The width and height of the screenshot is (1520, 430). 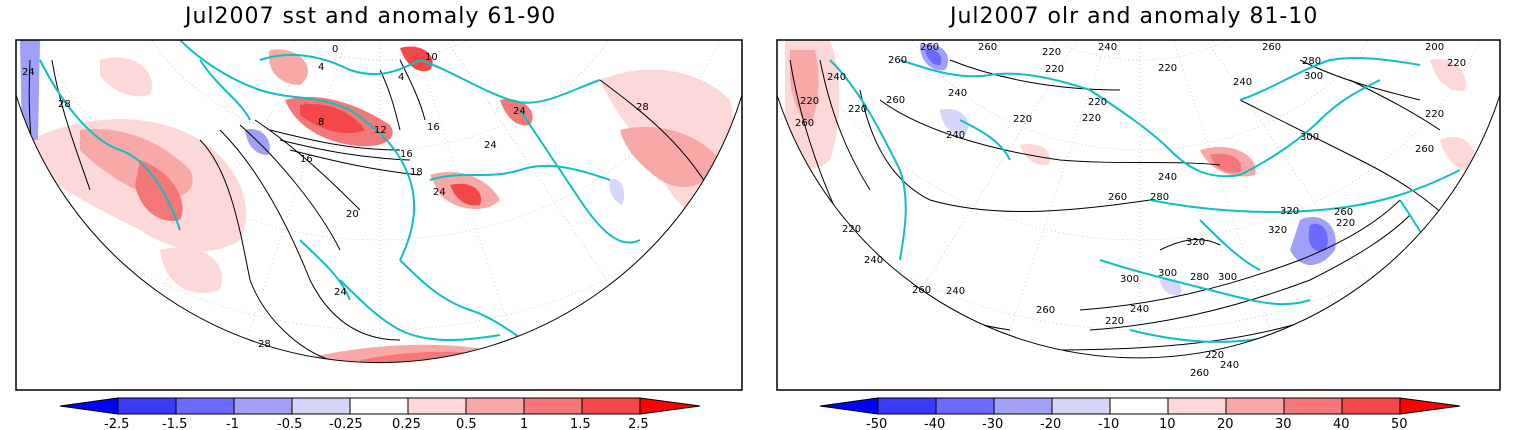 What do you see at coordinates (1134, 16) in the screenshot?
I see `right-panel-title: Jul2007 olr and anomaly 81-10` at bounding box center [1134, 16].